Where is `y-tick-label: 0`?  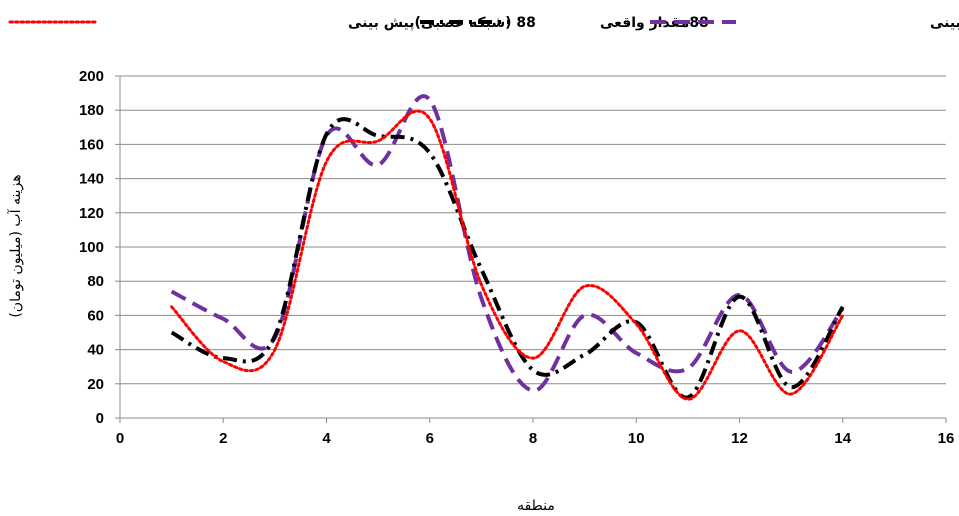 y-tick-label: 0 is located at coordinates (100, 418).